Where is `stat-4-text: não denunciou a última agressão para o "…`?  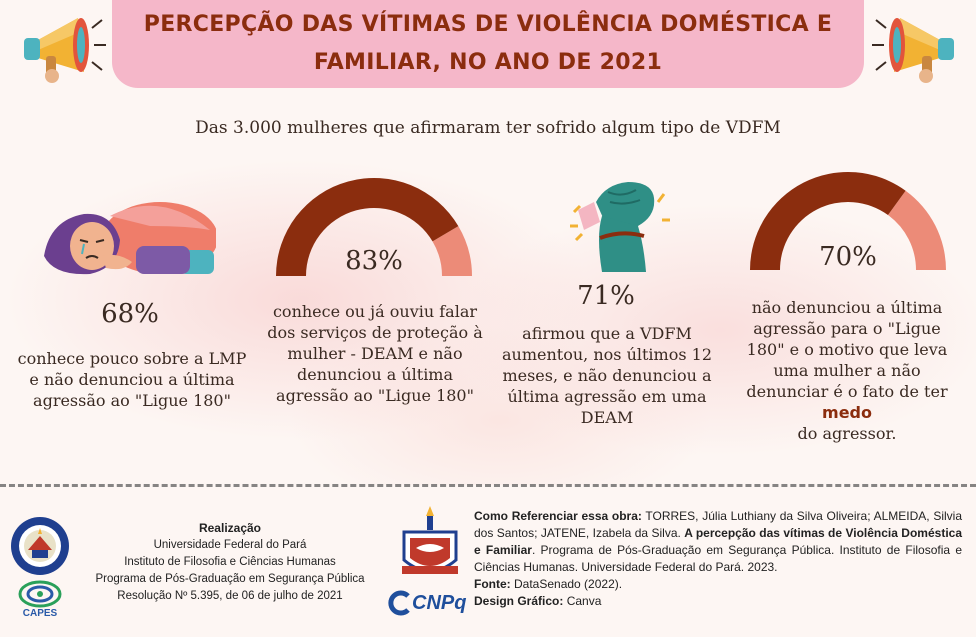 stat-4-text: não denunciou a última agressão para o "… is located at coordinates (847, 370).